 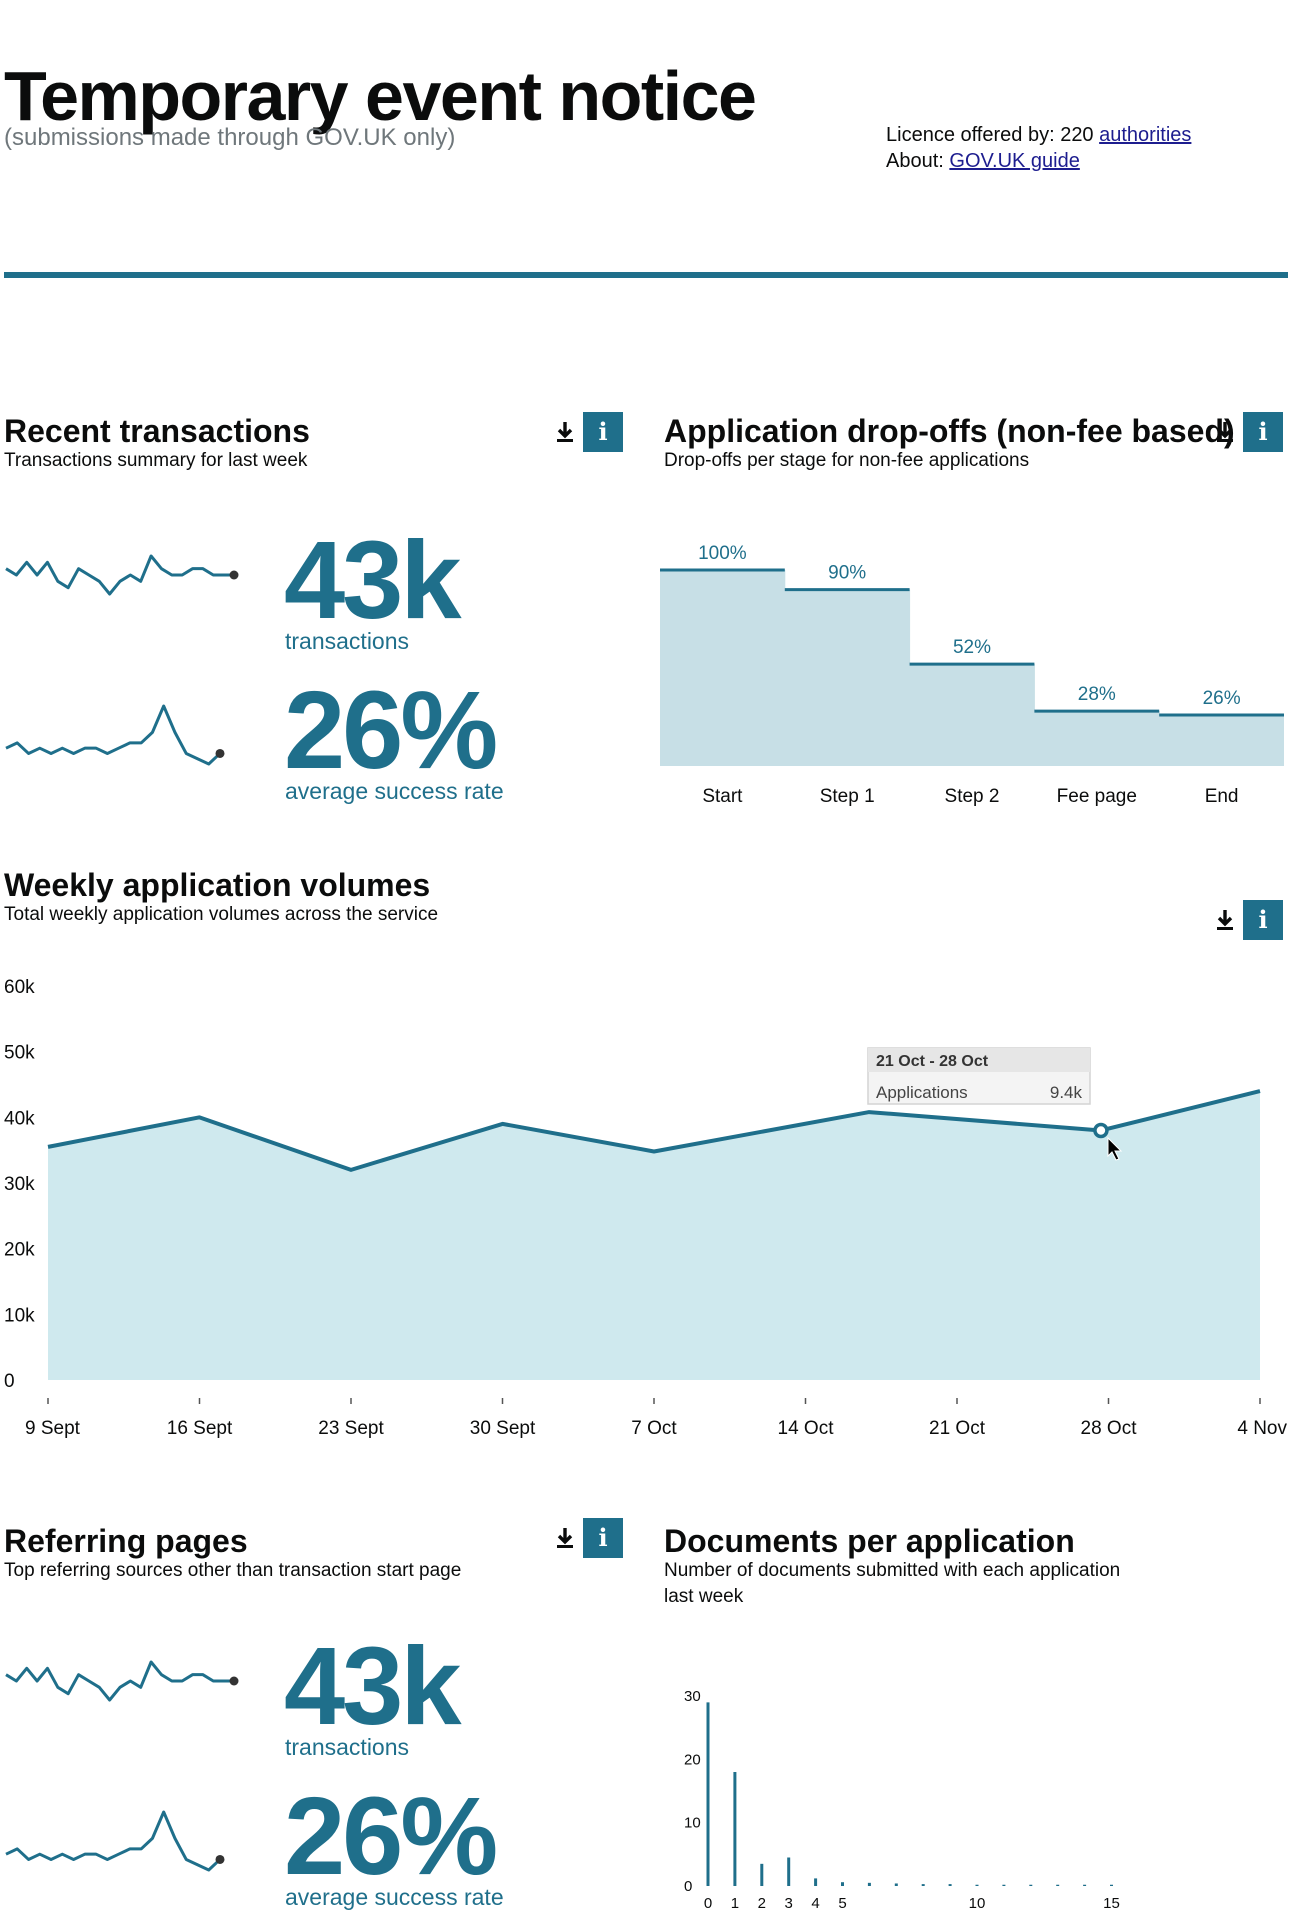 What do you see at coordinates (1066, 1092) in the screenshot?
I see `tooltip-value: 9.4k` at bounding box center [1066, 1092].